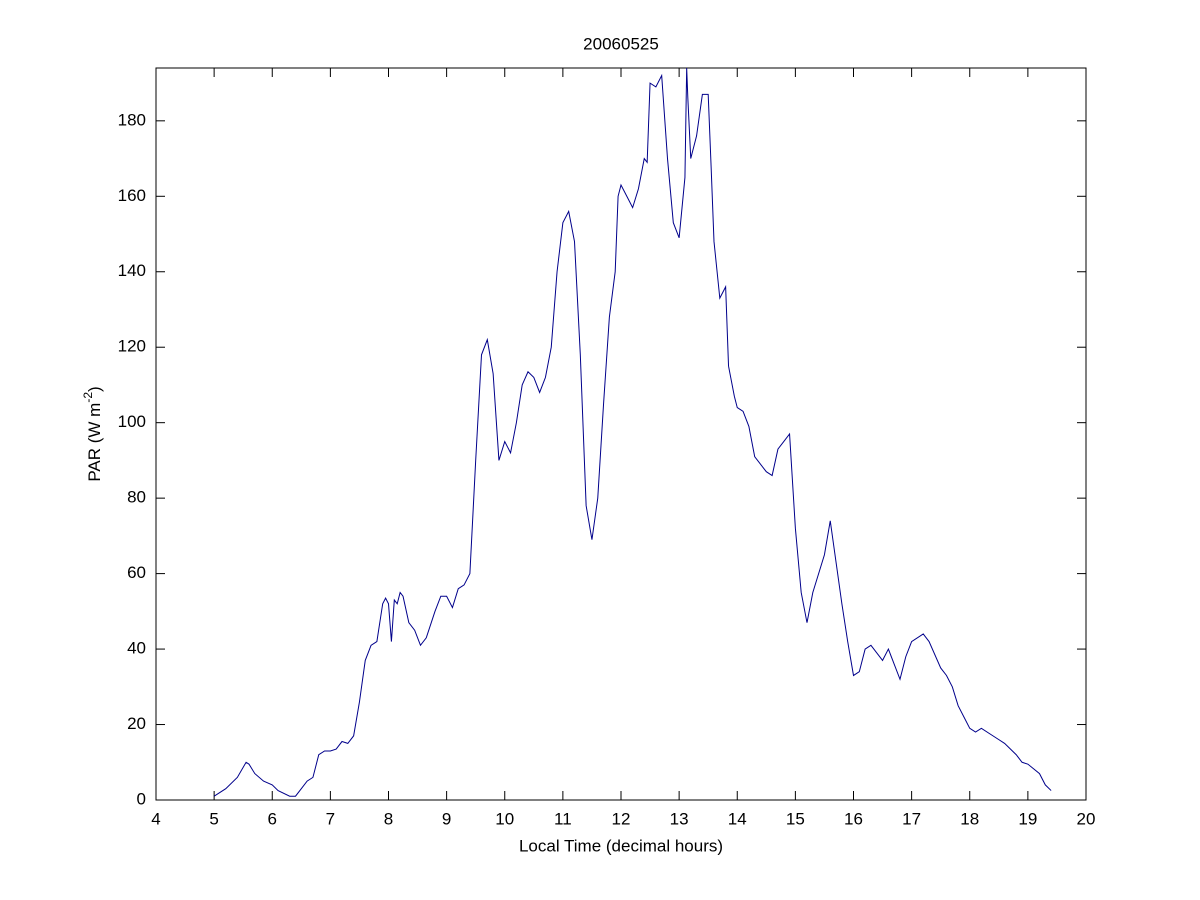 The image size is (1200, 900). I want to click on y-tick-label: 120, so click(132, 346).